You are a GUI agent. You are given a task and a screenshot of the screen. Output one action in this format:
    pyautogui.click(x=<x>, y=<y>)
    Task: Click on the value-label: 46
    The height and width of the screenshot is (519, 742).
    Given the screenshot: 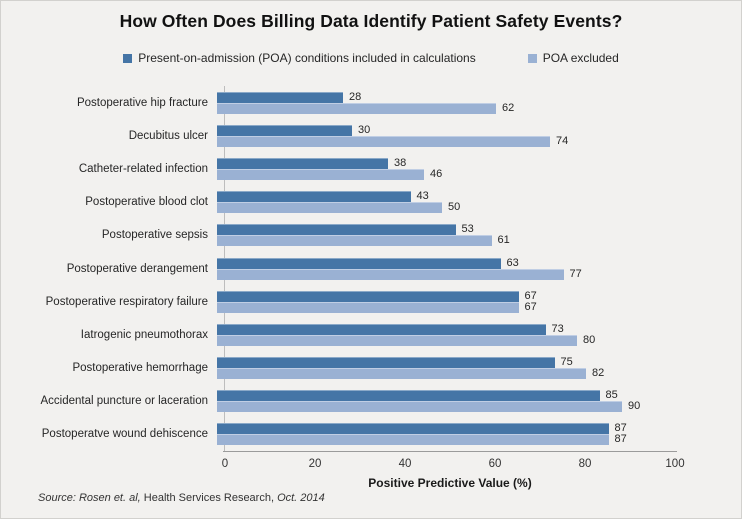 What is the action you would take?
    pyautogui.click(x=436, y=173)
    